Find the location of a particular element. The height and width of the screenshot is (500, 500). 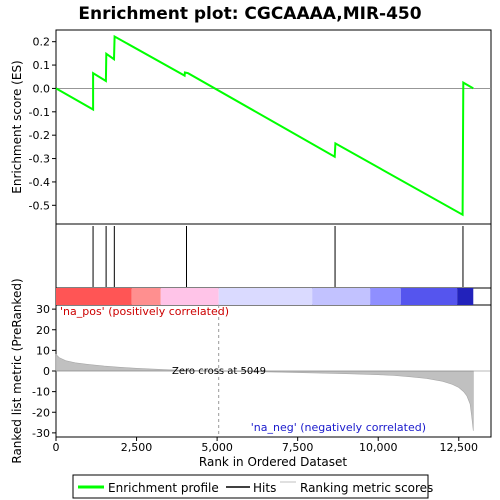

hits-panel-frame is located at coordinates (273, 256).